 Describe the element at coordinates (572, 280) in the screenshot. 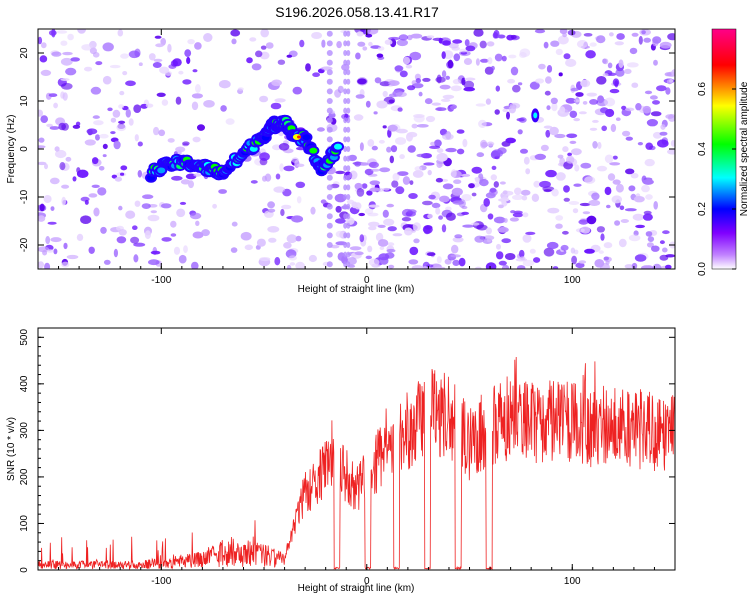

I see `spectrogram-xtick-label: 100` at that location.